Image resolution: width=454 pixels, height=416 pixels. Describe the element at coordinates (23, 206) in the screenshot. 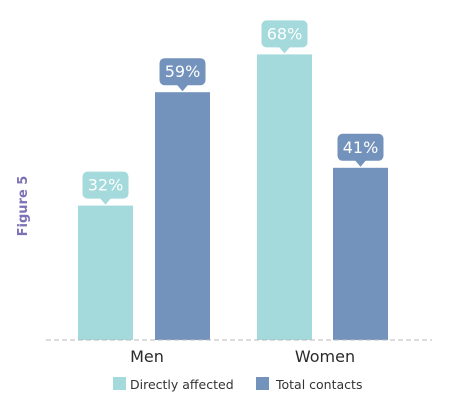

I see `figure-label: Figure 5` at that location.